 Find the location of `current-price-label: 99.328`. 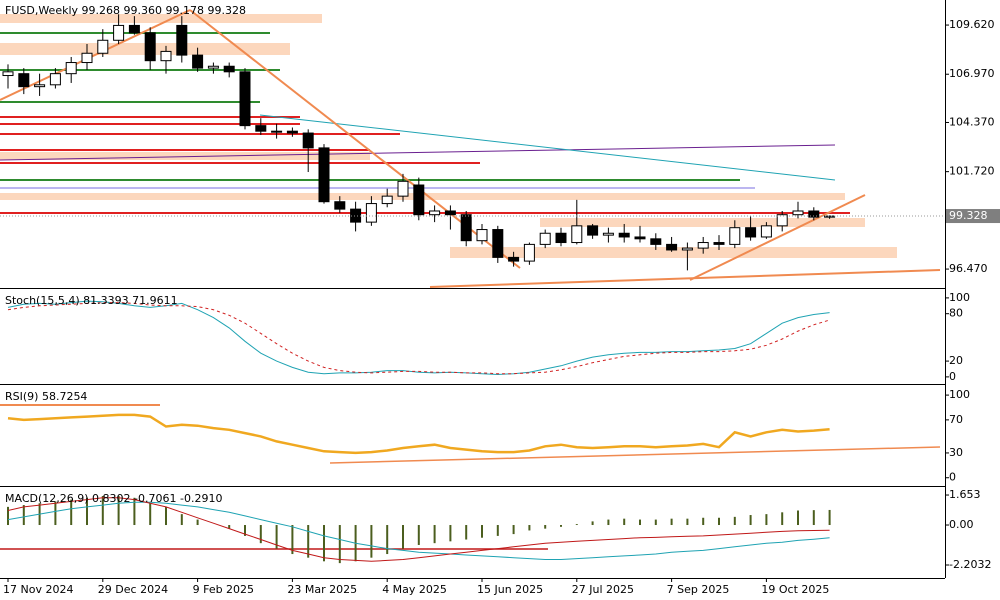

current-price-label: 99.328 is located at coordinates (968, 215).